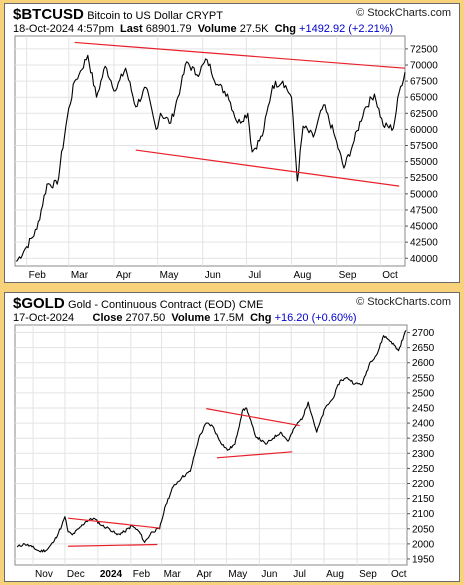 This screenshot has width=464, height=585. What do you see at coordinates (302, 275) in the screenshot?
I see `btc-xtick-label: Aug` at bounding box center [302, 275].